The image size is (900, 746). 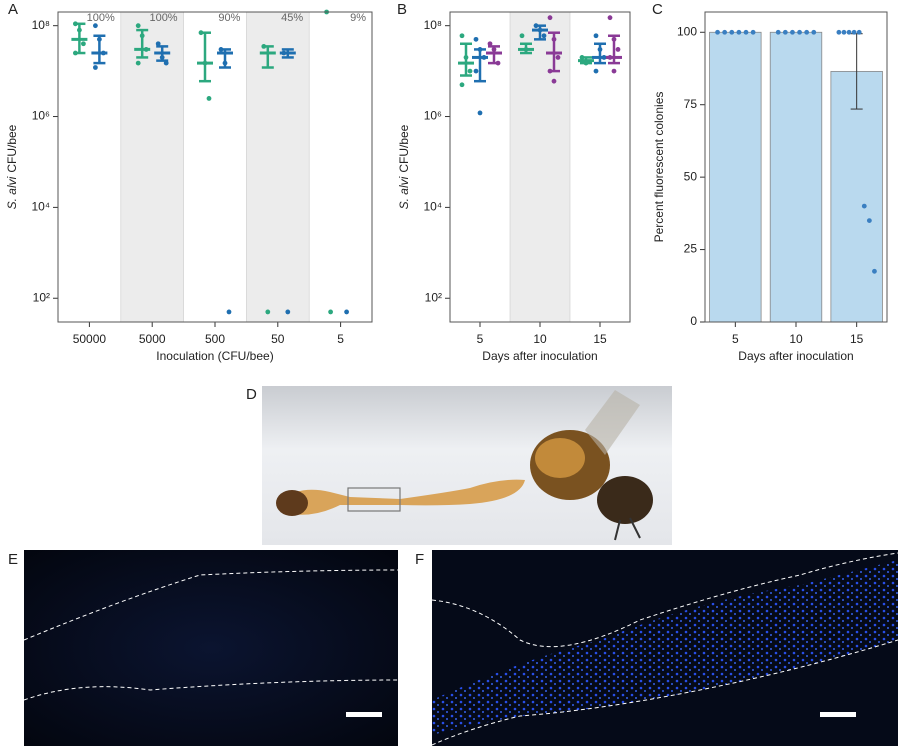 I want to click on y-axis-label: S. alvi CFU/bee, so click(x=404, y=166).